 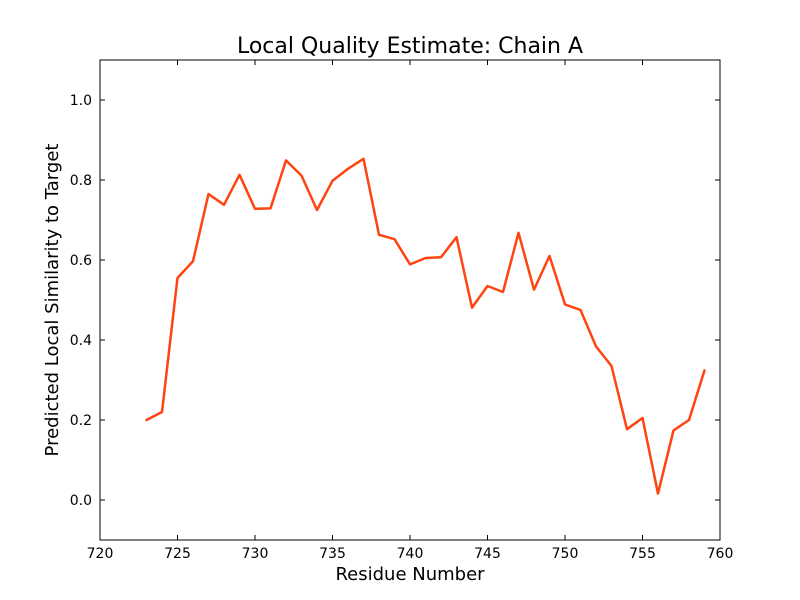 I want to click on y-tick-label: 0.8, so click(x=81, y=181).